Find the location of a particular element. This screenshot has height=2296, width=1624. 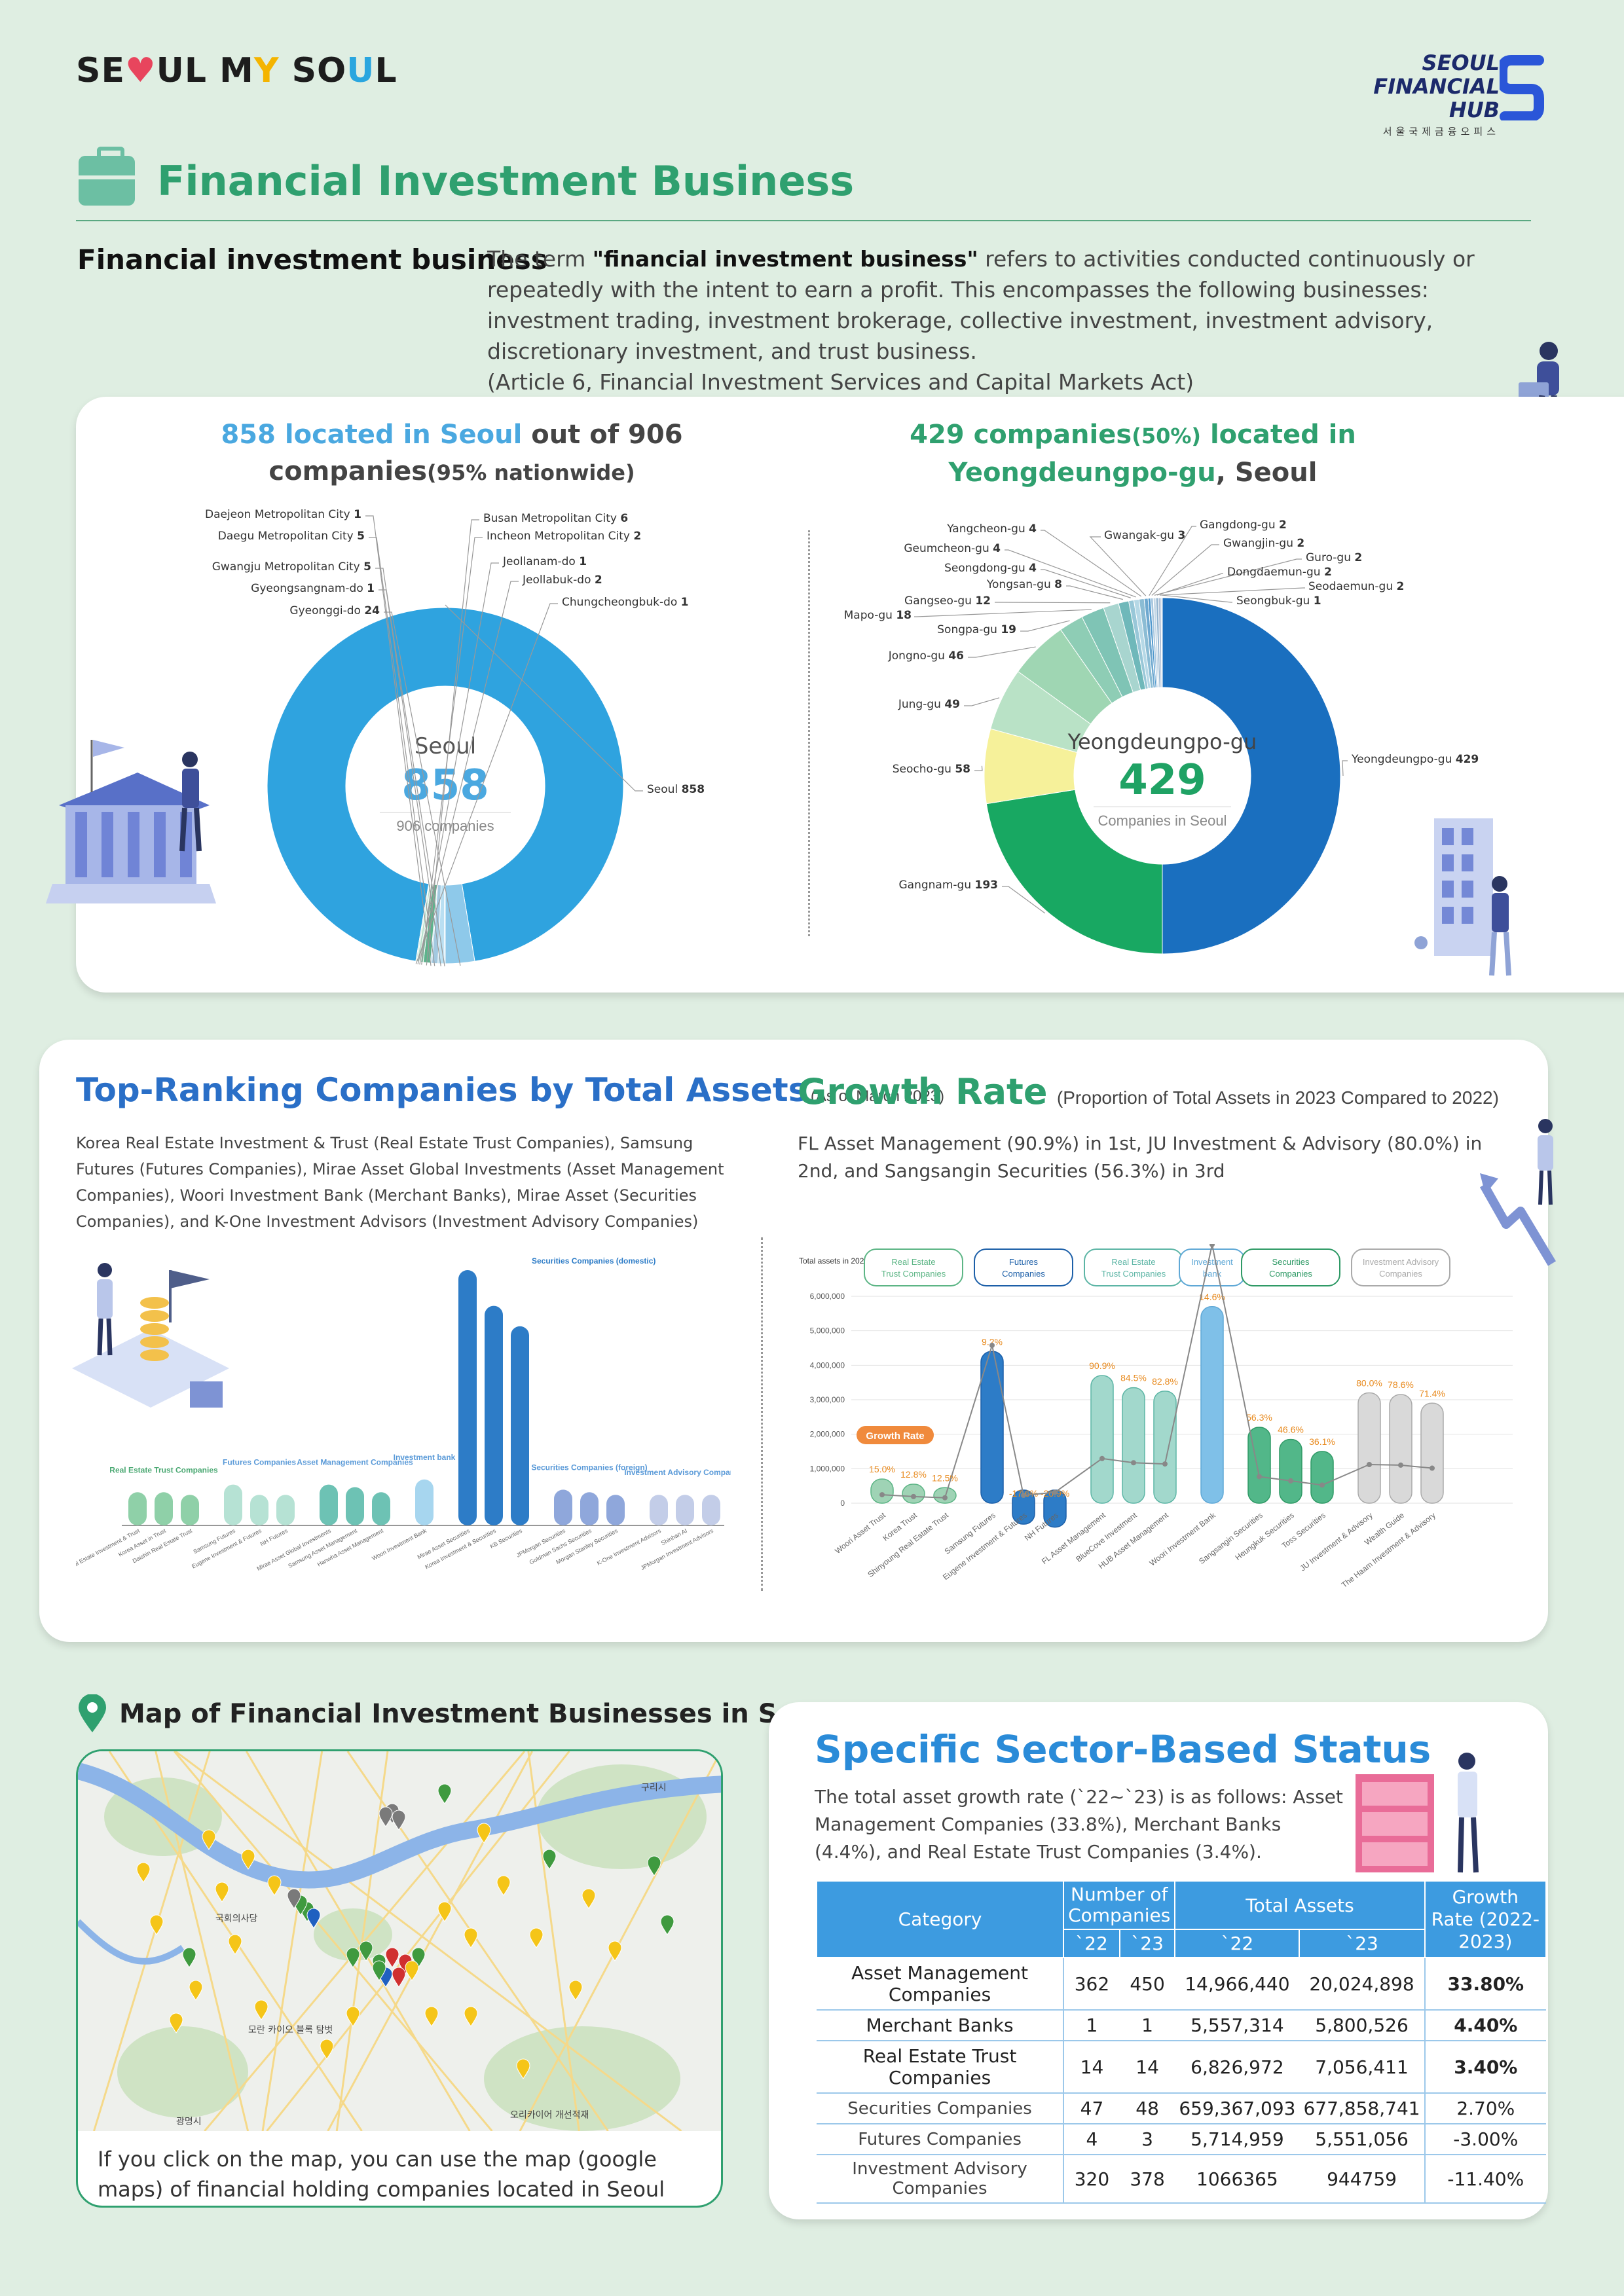

donut-label: Gangseo-gu 12 is located at coordinates (947, 601).